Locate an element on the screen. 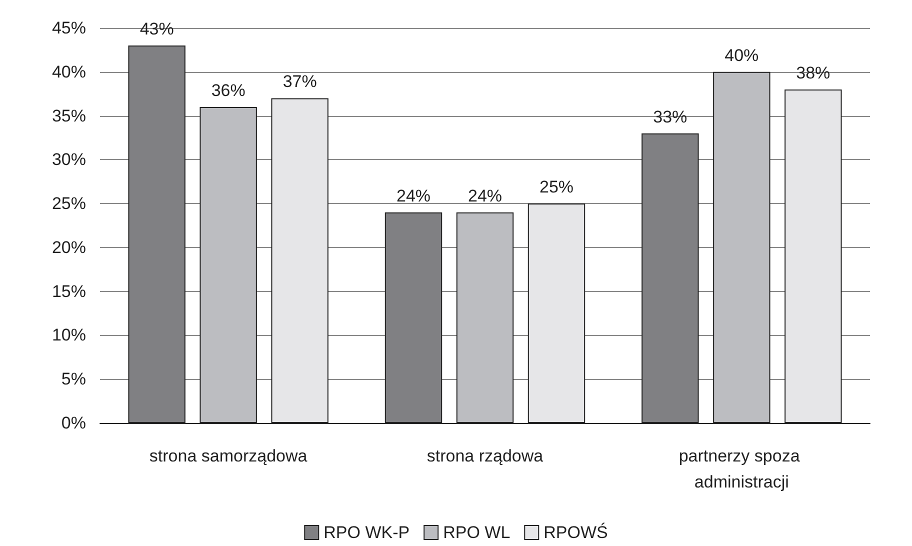 The image size is (912, 546). y-tick-label: 45% is located at coordinates (69, 28).